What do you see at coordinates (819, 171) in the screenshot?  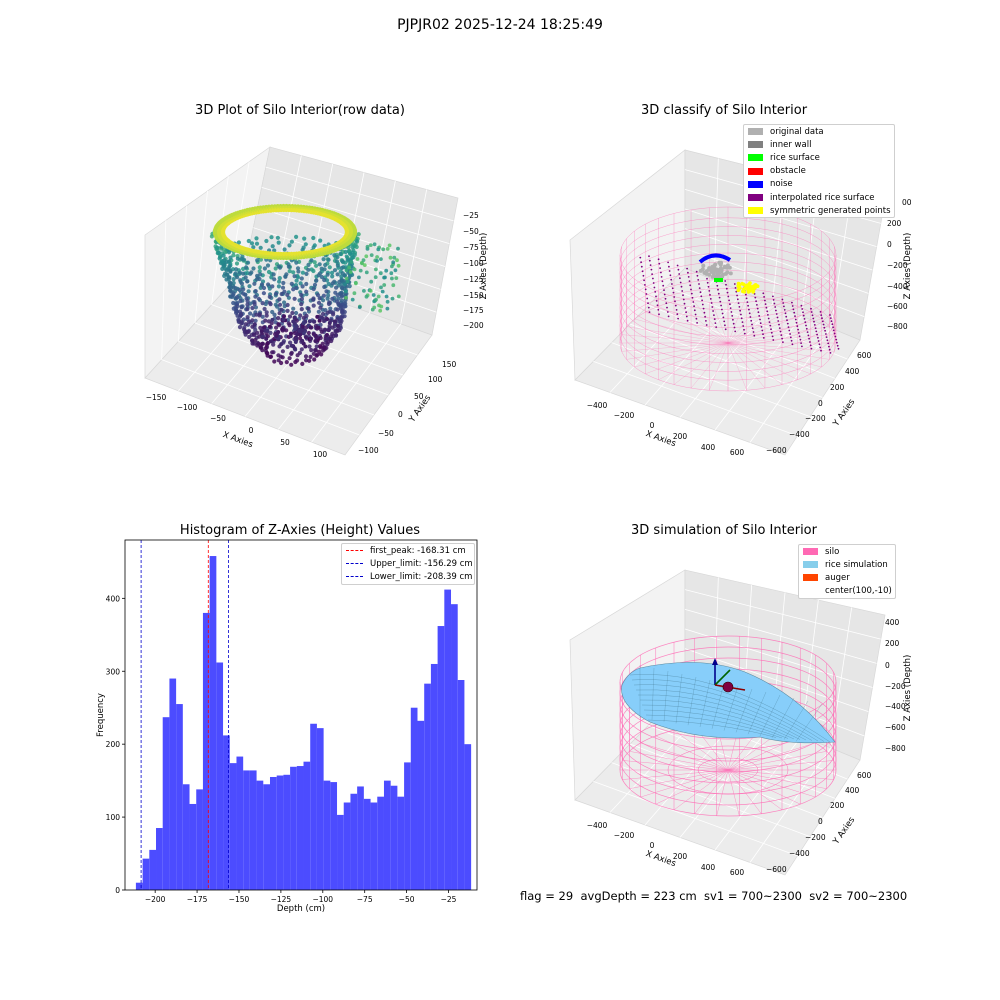 I see `legend-entry: obstacle` at bounding box center [819, 171].